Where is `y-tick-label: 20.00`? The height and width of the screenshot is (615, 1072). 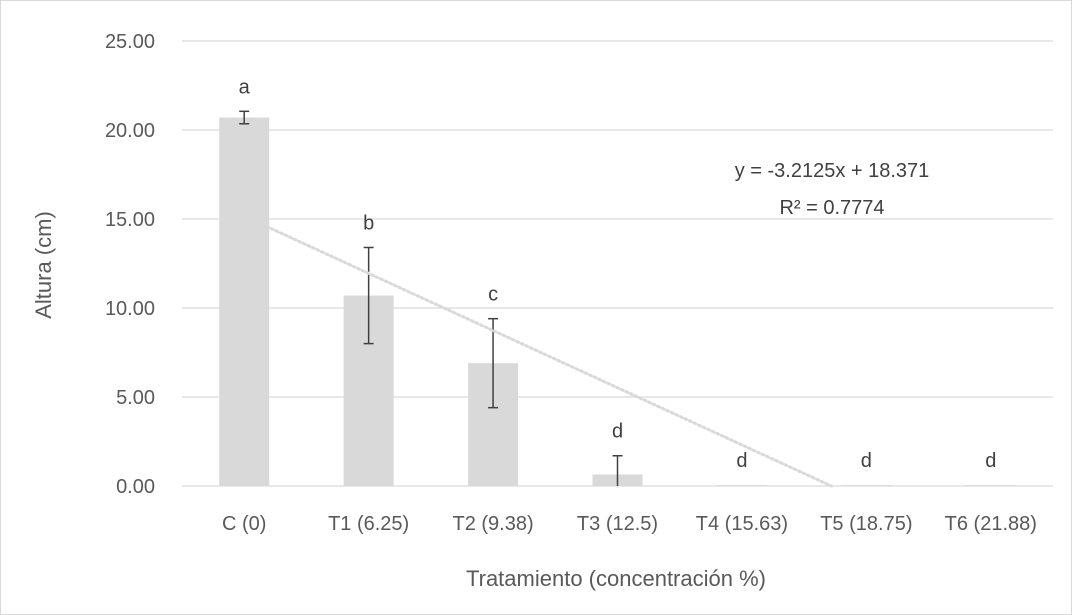
y-tick-label: 20.00 is located at coordinates (130, 131).